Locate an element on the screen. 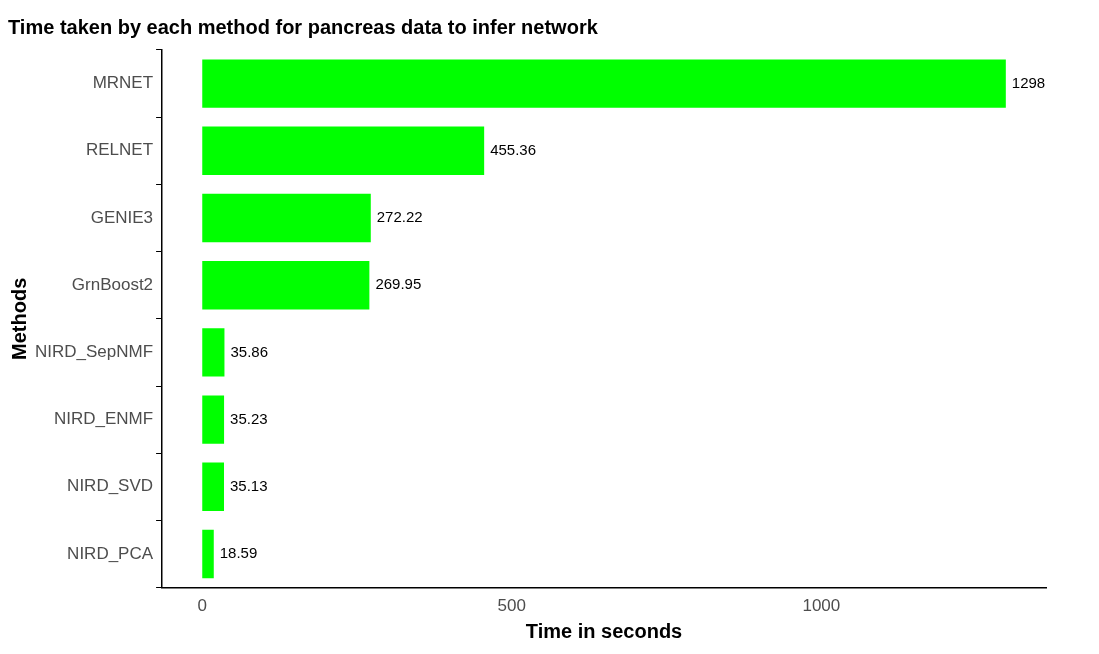 The height and width of the screenshot is (654, 1099). chart-title: Time taken by each method for pancreas data to infer network is located at coordinates (303, 26).